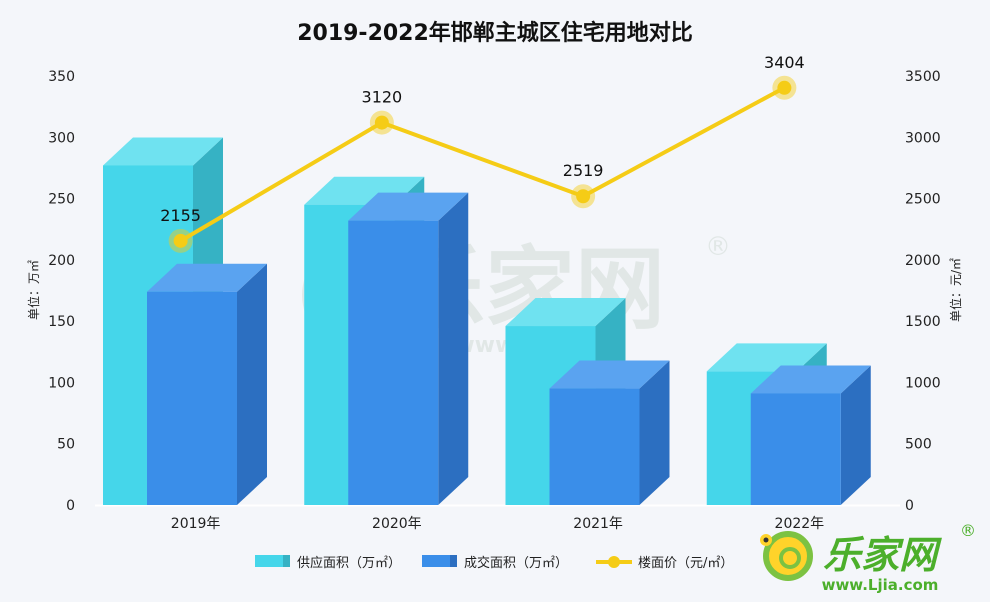 The height and width of the screenshot is (602, 990). What do you see at coordinates (718, 247) in the screenshot?
I see `watermark-registered: ®` at bounding box center [718, 247].